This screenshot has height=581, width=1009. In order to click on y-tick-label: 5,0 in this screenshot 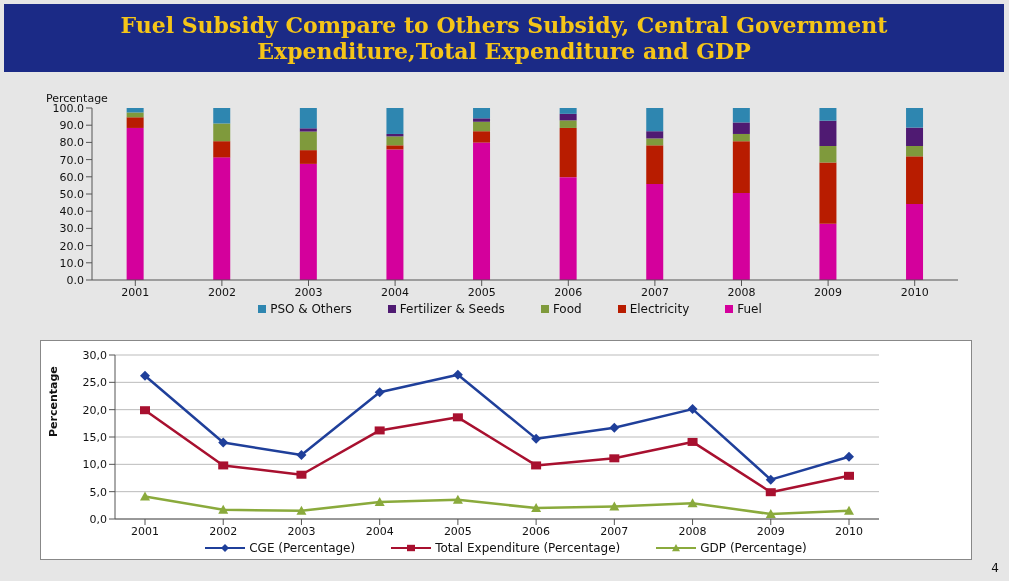, I will do `click(98, 492)`.